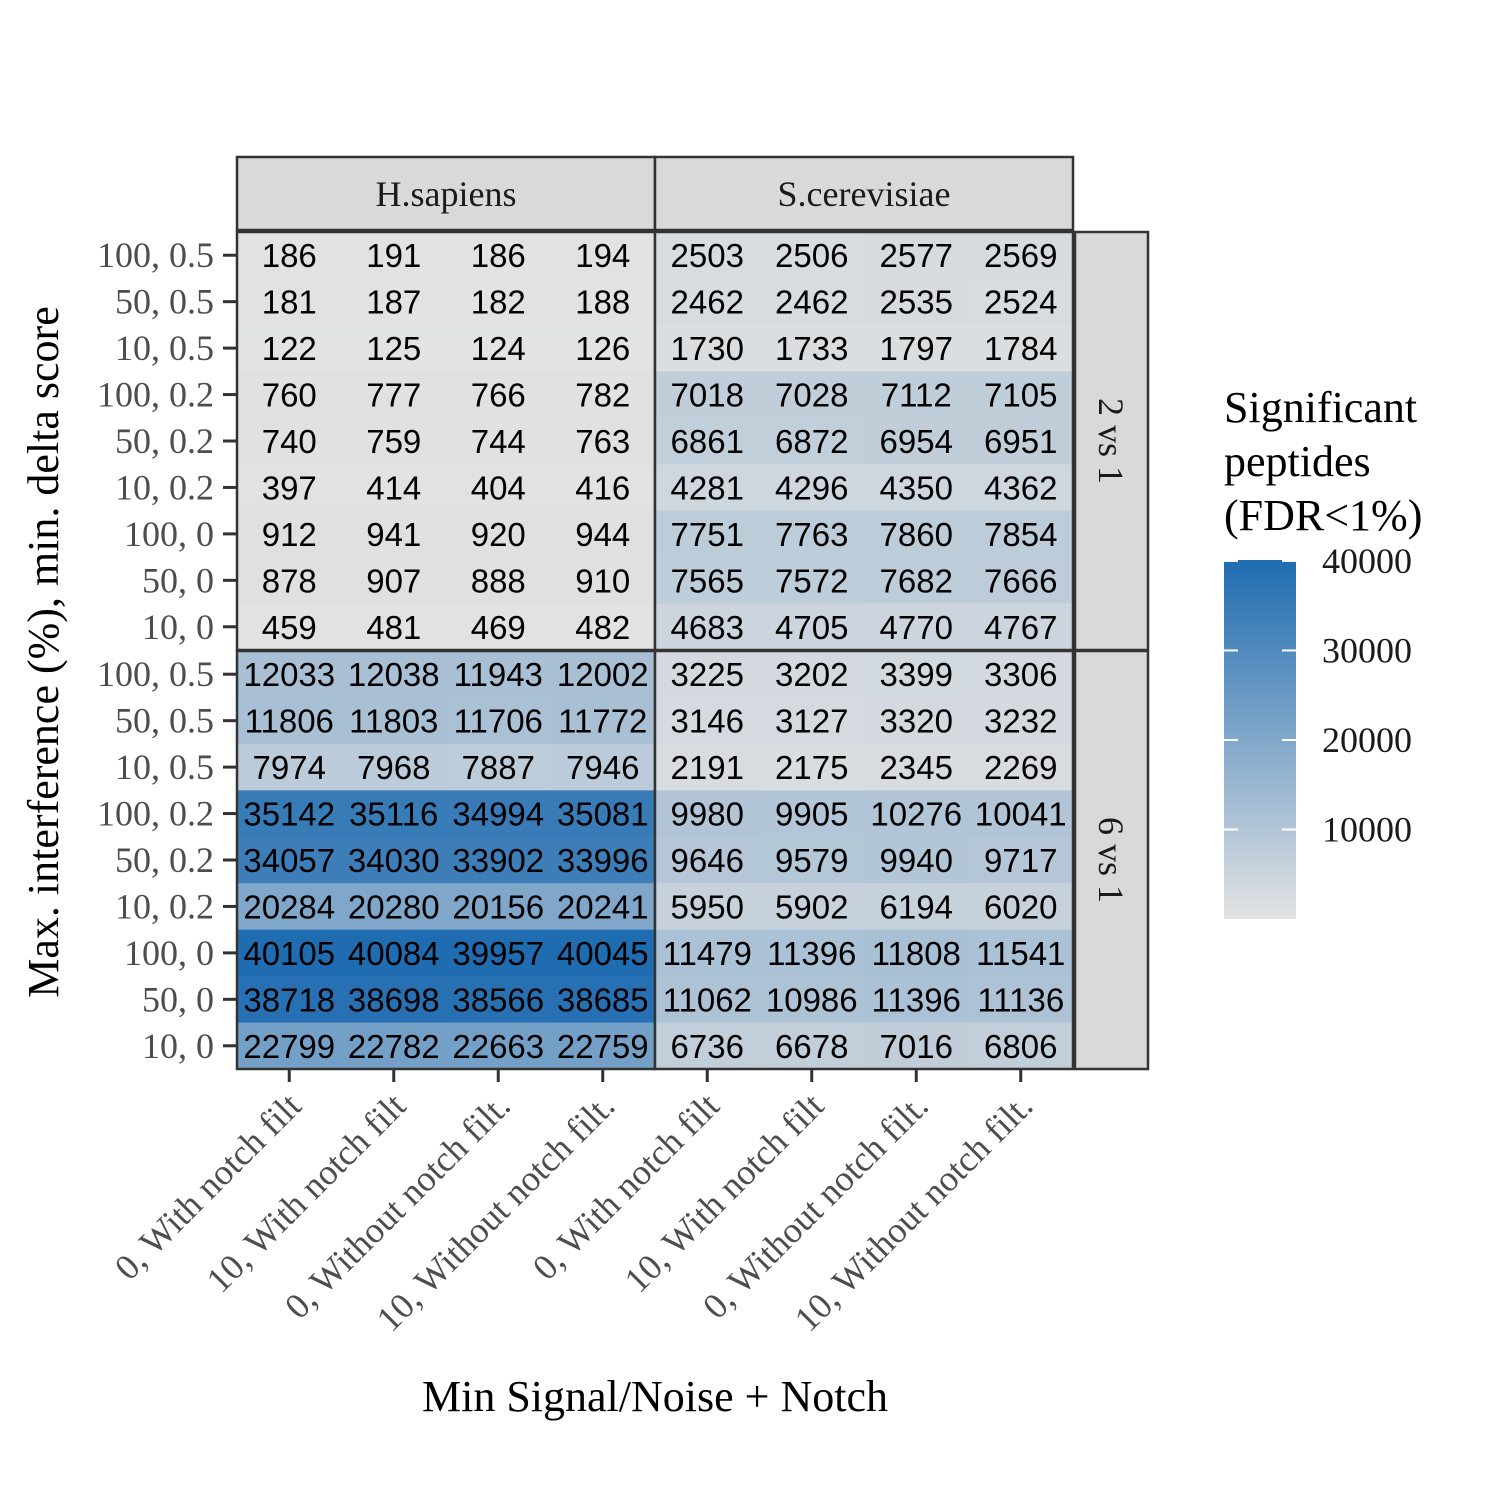 This screenshot has width=1500, height=1500. What do you see at coordinates (1020, 1046) in the screenshot?
I see `cell-value-label: 6806` at bounding box center [1020, 1046].